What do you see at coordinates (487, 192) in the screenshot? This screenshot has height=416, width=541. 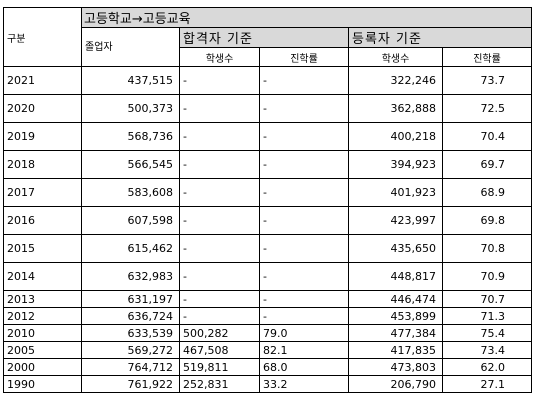 I see `reg-rate-cell: 68.9` at bounding box center [487, 192].